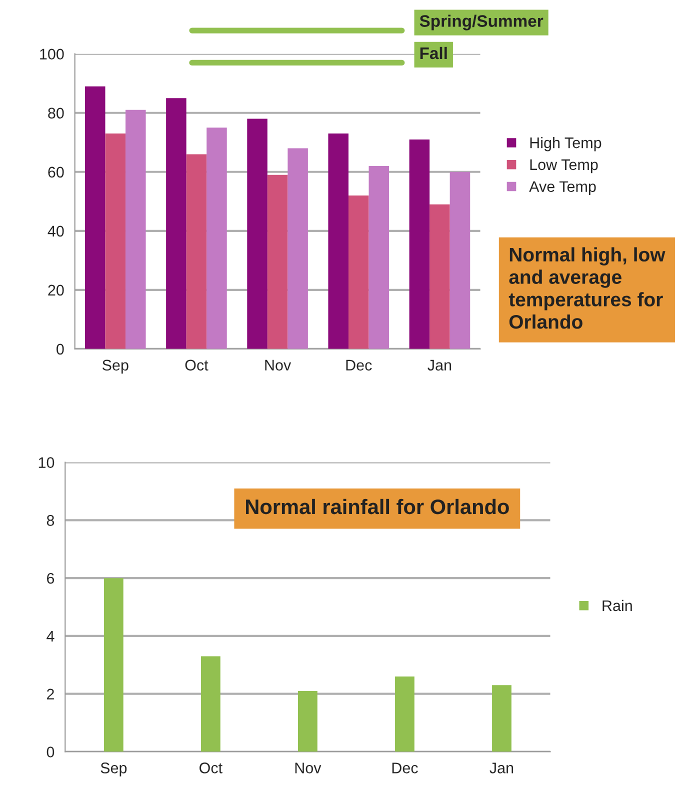  What do you see at coordinates (482, 22) in the screenshot?
I see `text: Spring/Summer` at bounding box center [482, 22].